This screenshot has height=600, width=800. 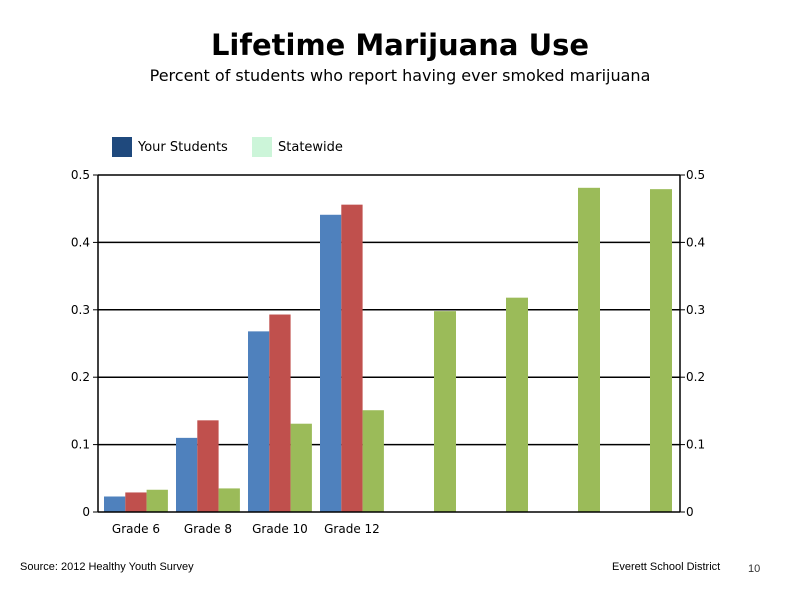 What do you see at coordinates (695, 175) in the screenshot?
I see `y2-tick-label: 0.5` at bounding box center [695, 175].